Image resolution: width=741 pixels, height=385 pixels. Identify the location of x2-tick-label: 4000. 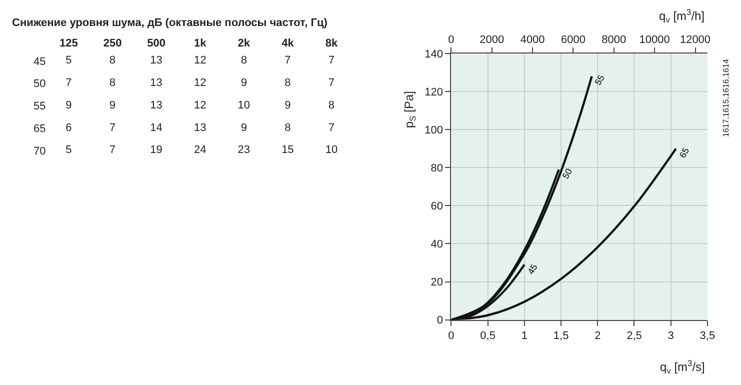
(532, 40).